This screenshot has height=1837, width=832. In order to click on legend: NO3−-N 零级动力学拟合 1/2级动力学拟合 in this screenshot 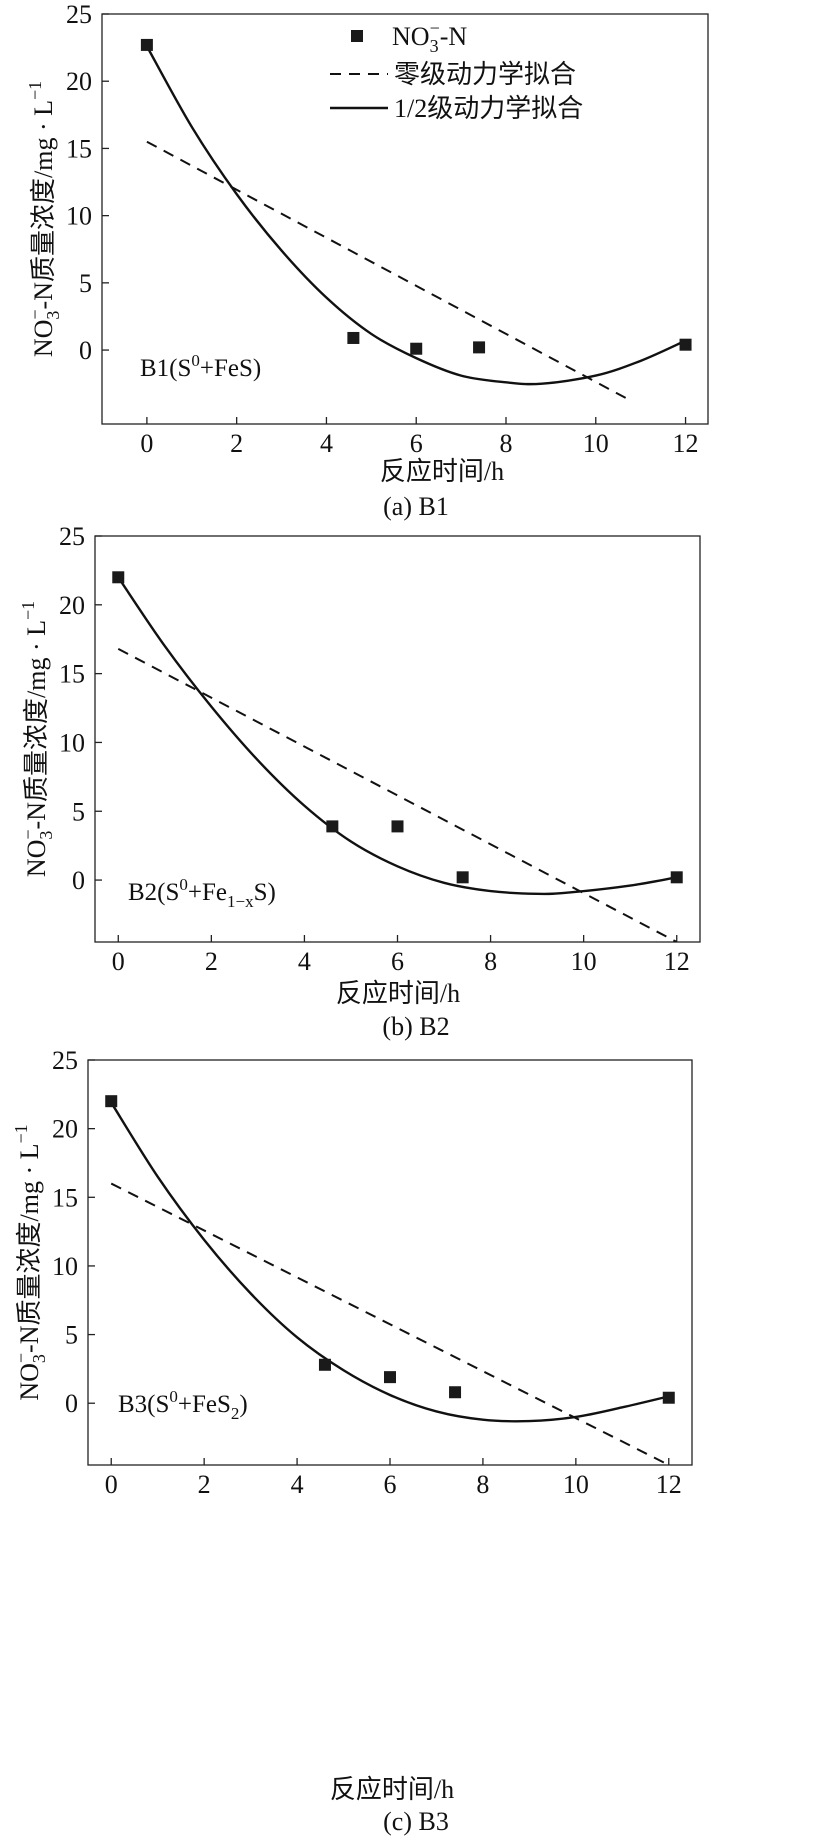, I will do `click(456, 70)`.